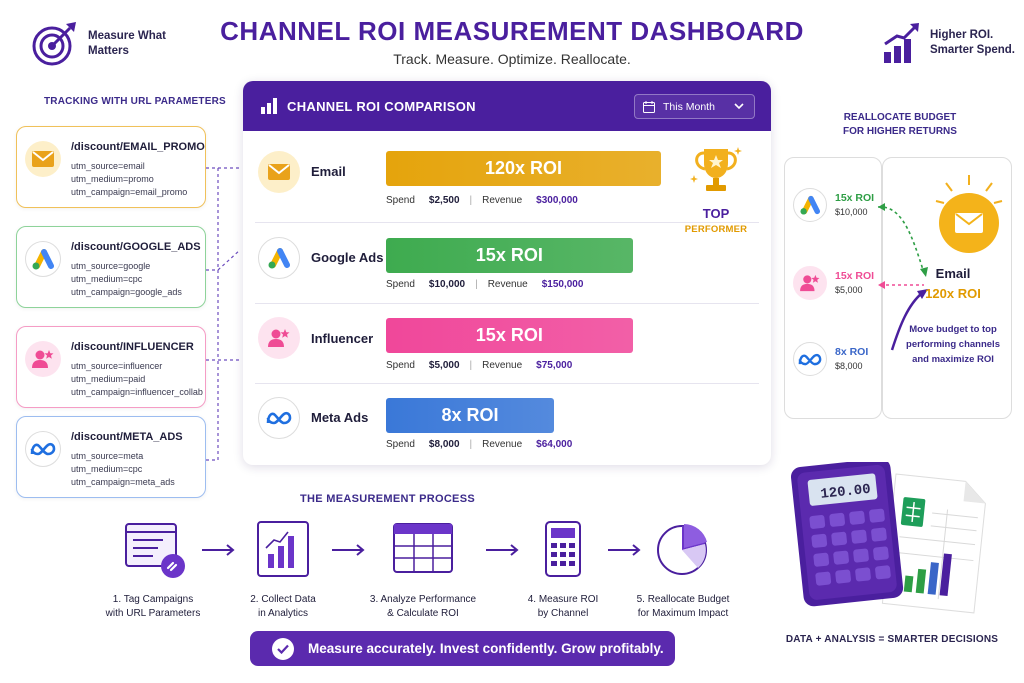  What do you see at coordinates (126, 292) in the screenshot?
I see `utm-campaign: utm_campaign=google_ads` at bounding box center [126, 292].